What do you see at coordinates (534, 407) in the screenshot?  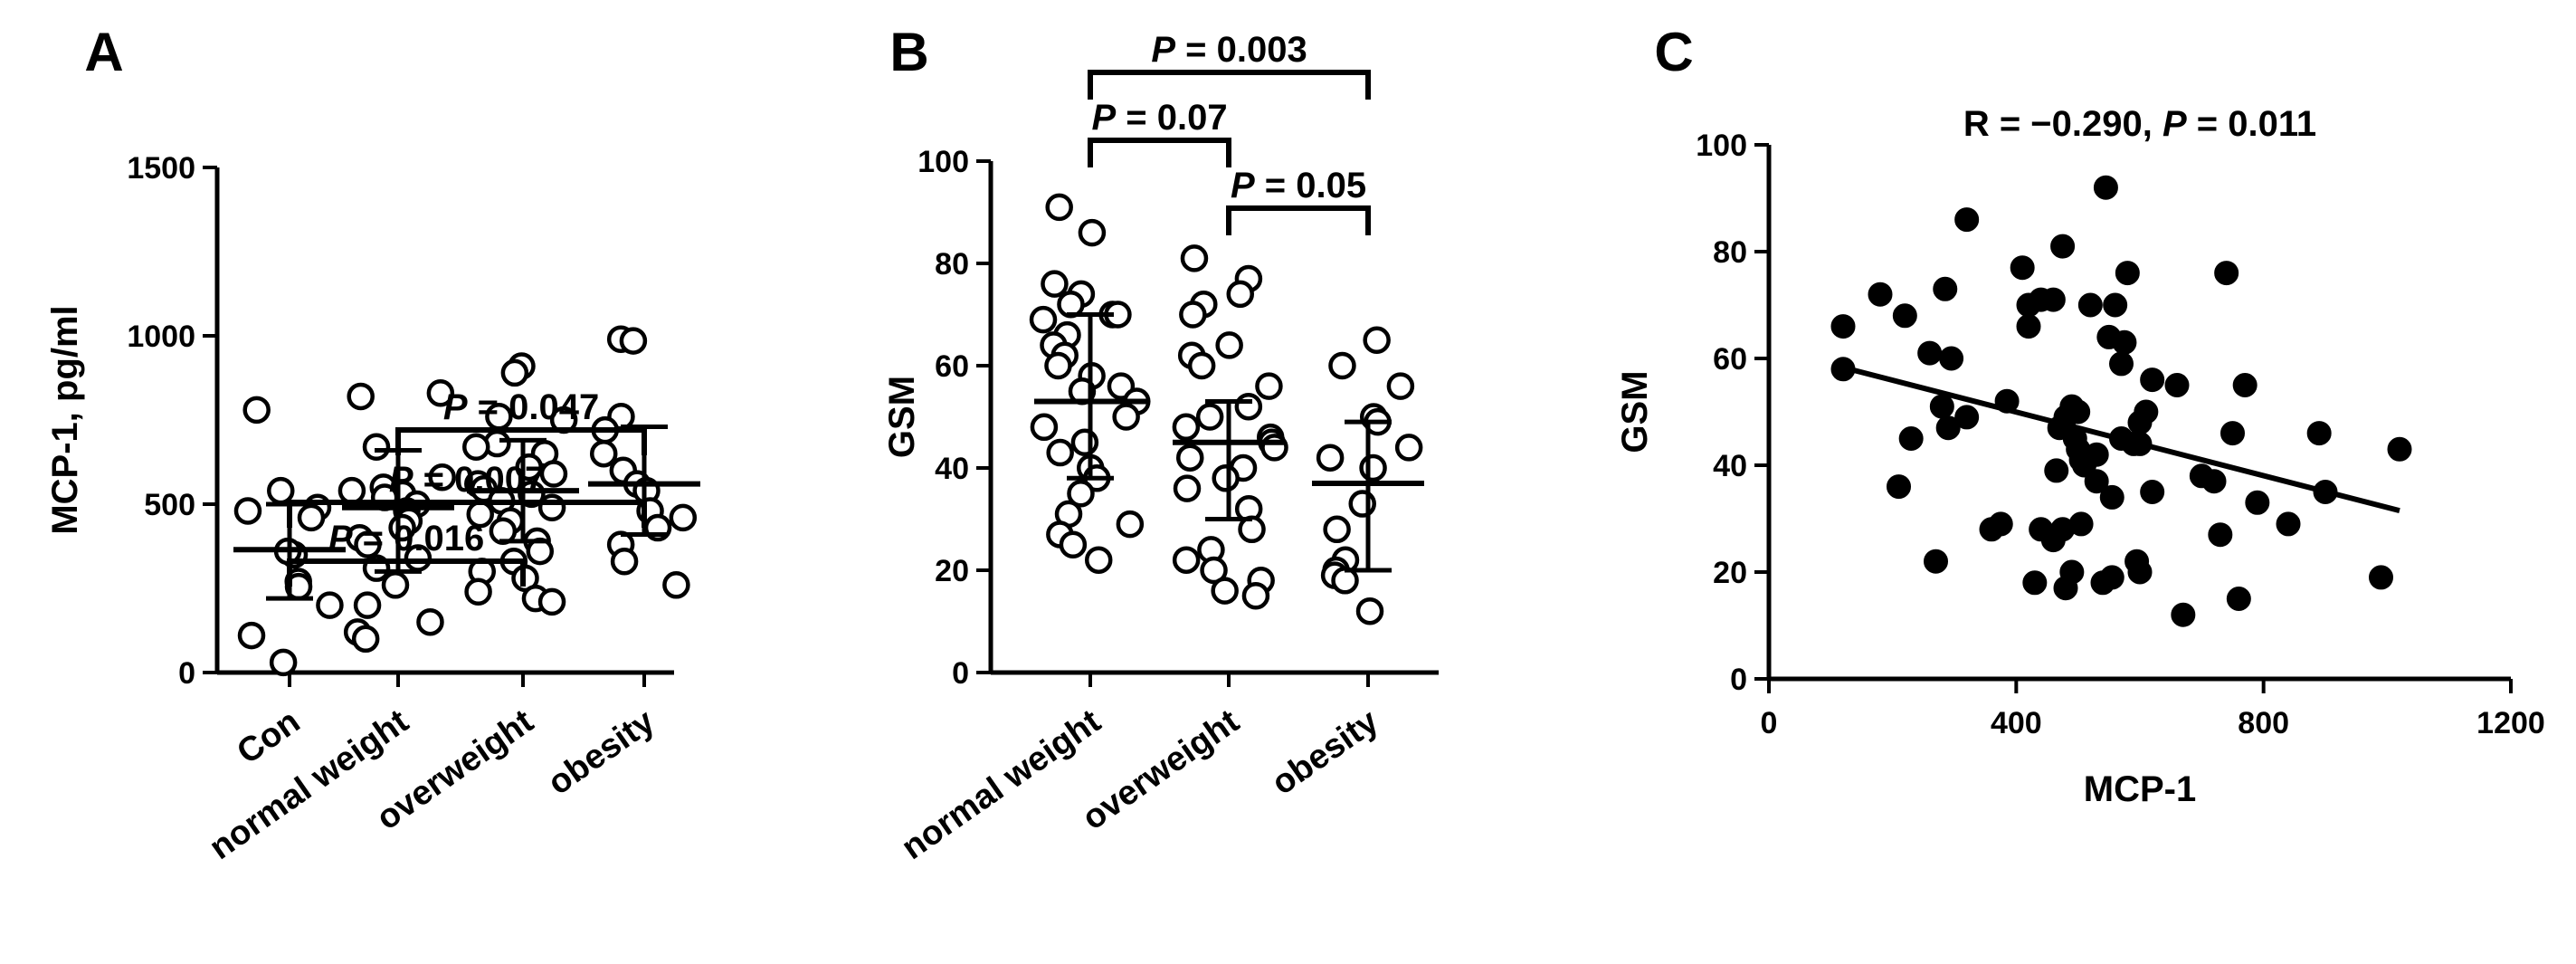 I see `p-value: = 0.047` at bounding box center [534, 407].